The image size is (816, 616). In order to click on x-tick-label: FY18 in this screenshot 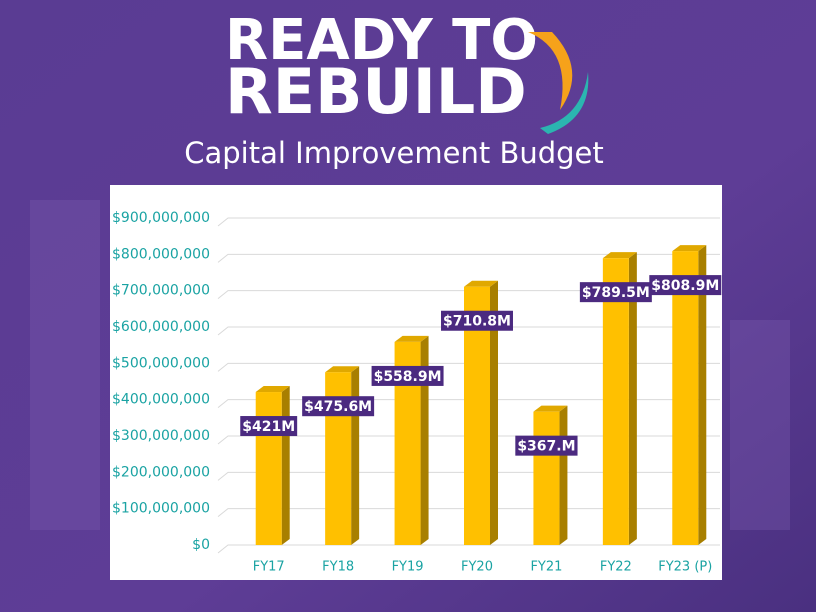, I will do `click(338, 567)`.